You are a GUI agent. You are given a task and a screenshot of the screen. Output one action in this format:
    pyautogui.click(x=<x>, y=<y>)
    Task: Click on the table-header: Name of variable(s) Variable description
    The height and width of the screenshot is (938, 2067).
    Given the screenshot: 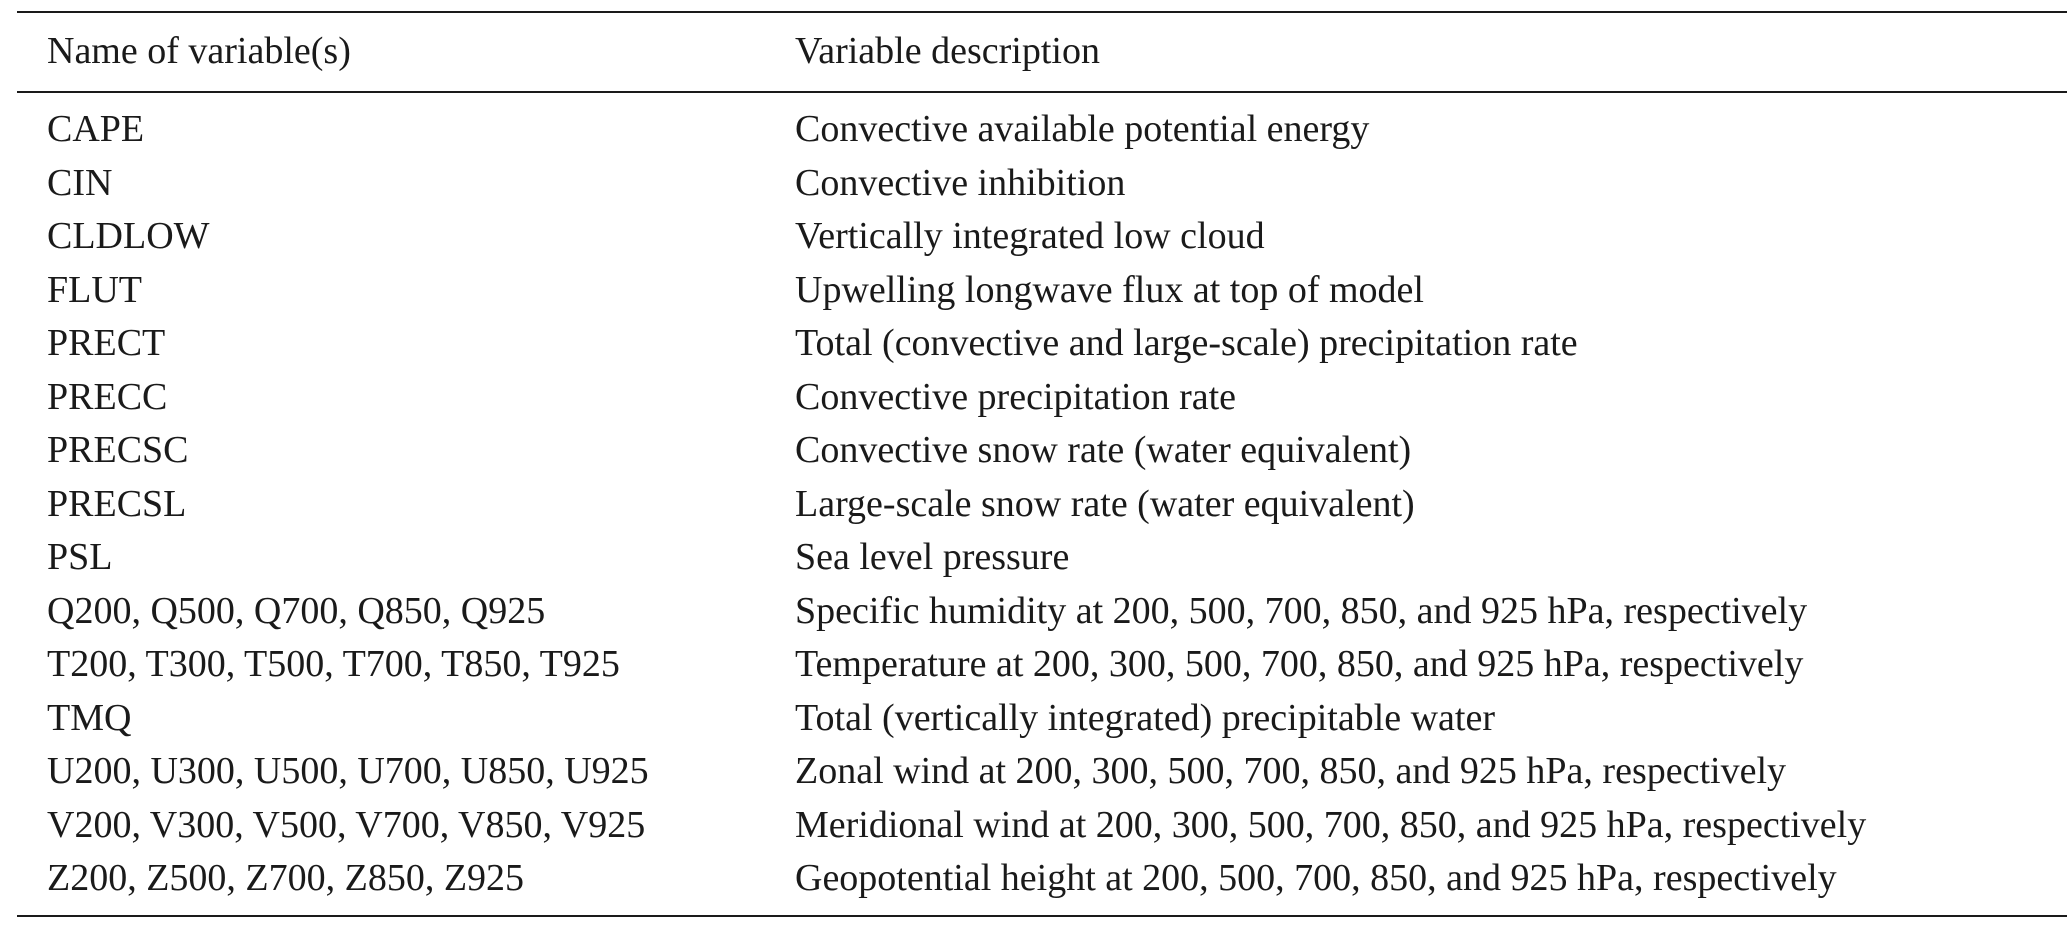 What is the action you would take?
    pyautogui.click(x=1042, y=52)
    